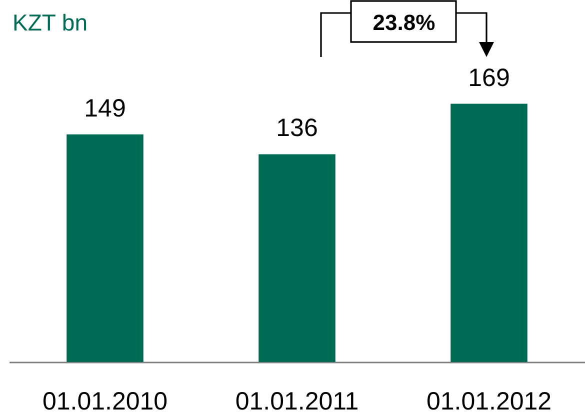 The image size is (585, 417). What do you see at coordinates (404, 22) in the screenshot?
I see `text: 23.8%` at bounding box center [404, 22].